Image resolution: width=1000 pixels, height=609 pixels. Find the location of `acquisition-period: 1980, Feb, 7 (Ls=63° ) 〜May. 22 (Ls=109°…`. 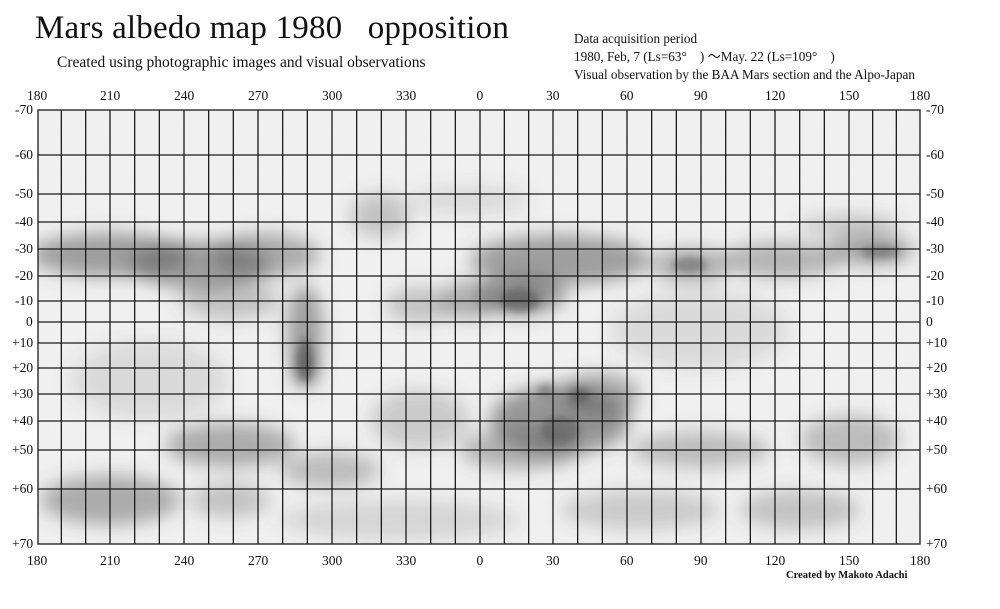

acquisition-period: 1980, Feb, 7 (Ls=63° ) 〜May. 22 (Ls=109°… is located at coordinates (704, 56).